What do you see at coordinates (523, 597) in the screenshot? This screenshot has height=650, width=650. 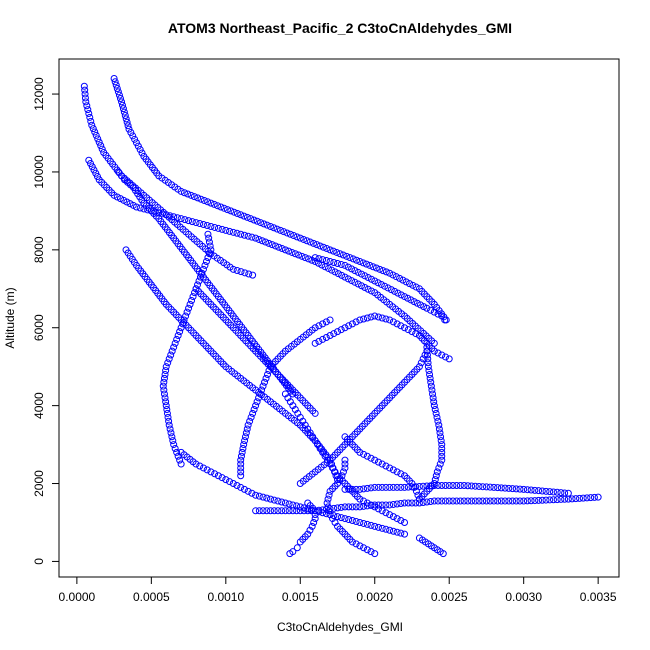 I see `x-tick-label: 0.0030` at bounding box center [523, 597].